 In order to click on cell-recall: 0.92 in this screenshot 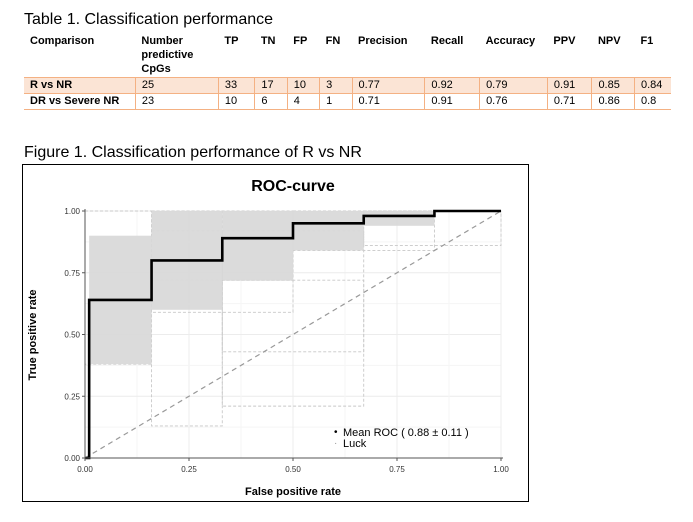, I will do `click(452, 85)`.